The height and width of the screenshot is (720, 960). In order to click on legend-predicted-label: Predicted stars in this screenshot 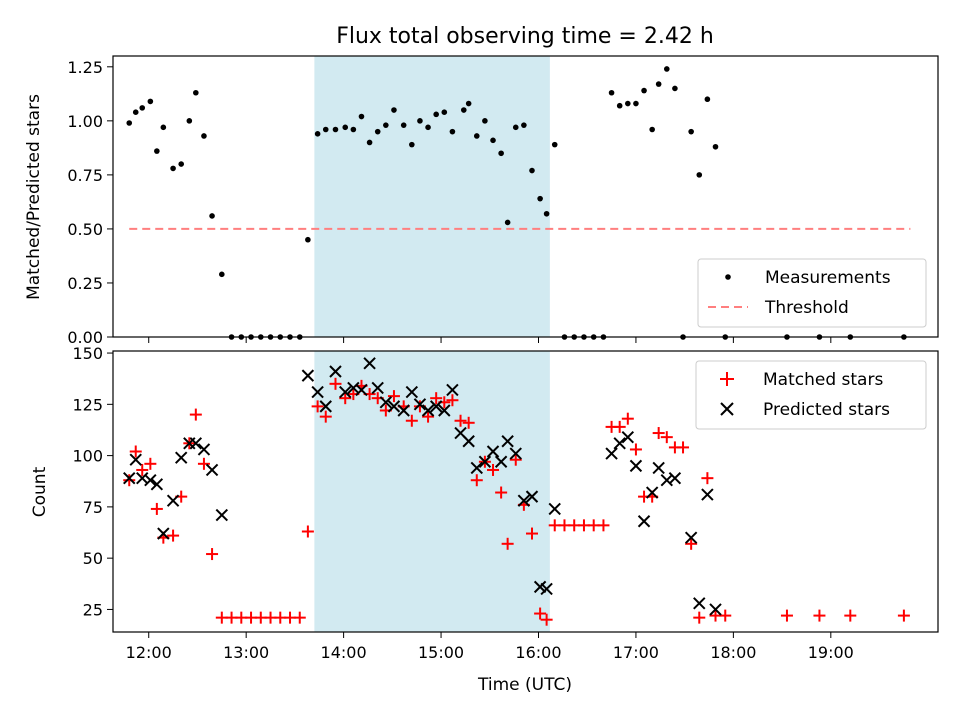, I will do `click(826, 410)`.